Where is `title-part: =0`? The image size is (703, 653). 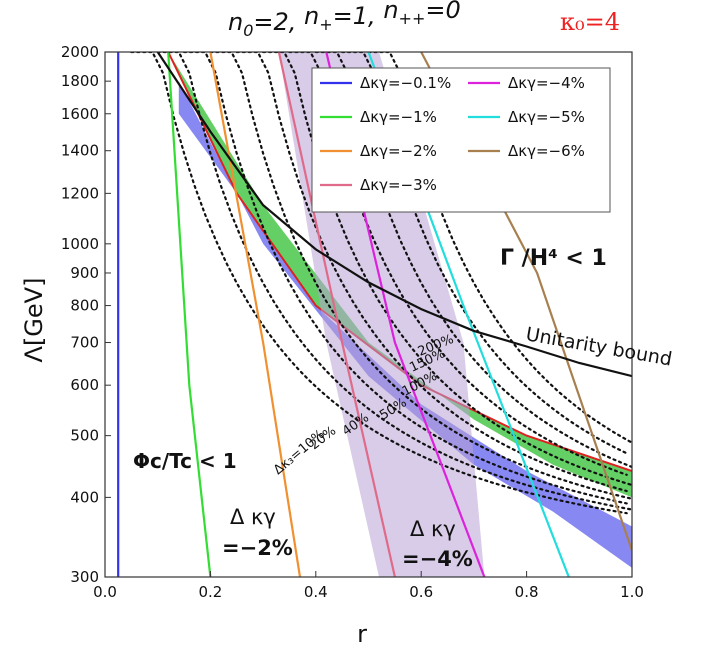
title-part: =0 is located at coordinates (442, 12).